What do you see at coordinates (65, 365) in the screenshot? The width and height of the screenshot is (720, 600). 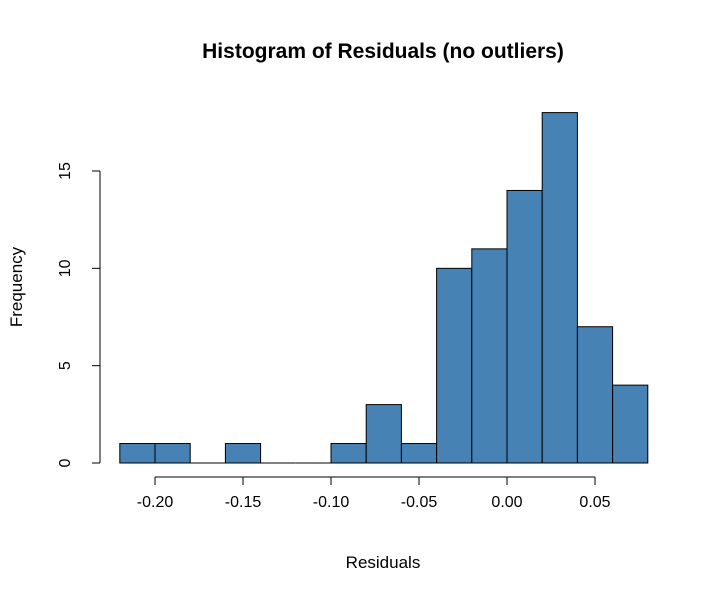 I see `y-tick-label: 5` at bounding box center [65, 365].